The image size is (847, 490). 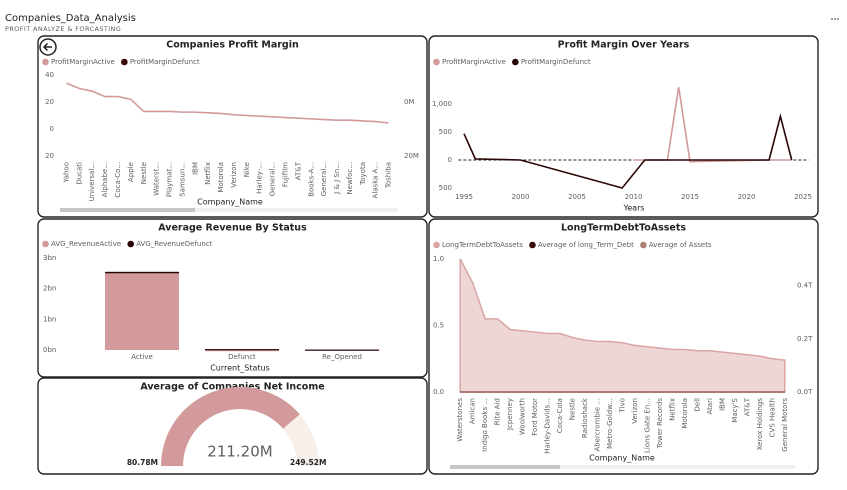 I want to click on x-tick-label: 1995, so click(x=464, y=197).